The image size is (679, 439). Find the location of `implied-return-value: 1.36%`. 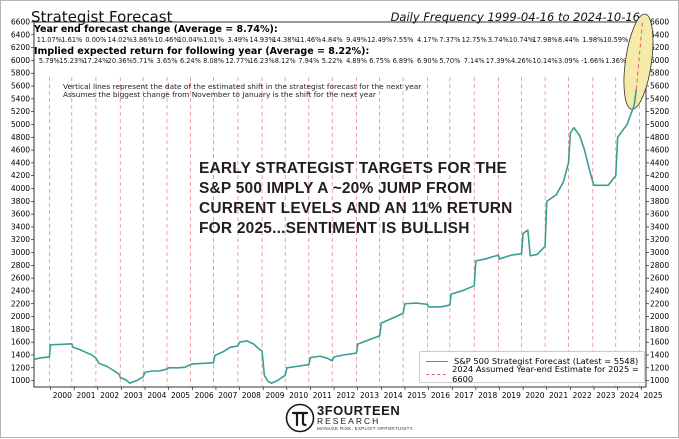

implied-return-value: 1.36% is located at coordinates (615, 61).